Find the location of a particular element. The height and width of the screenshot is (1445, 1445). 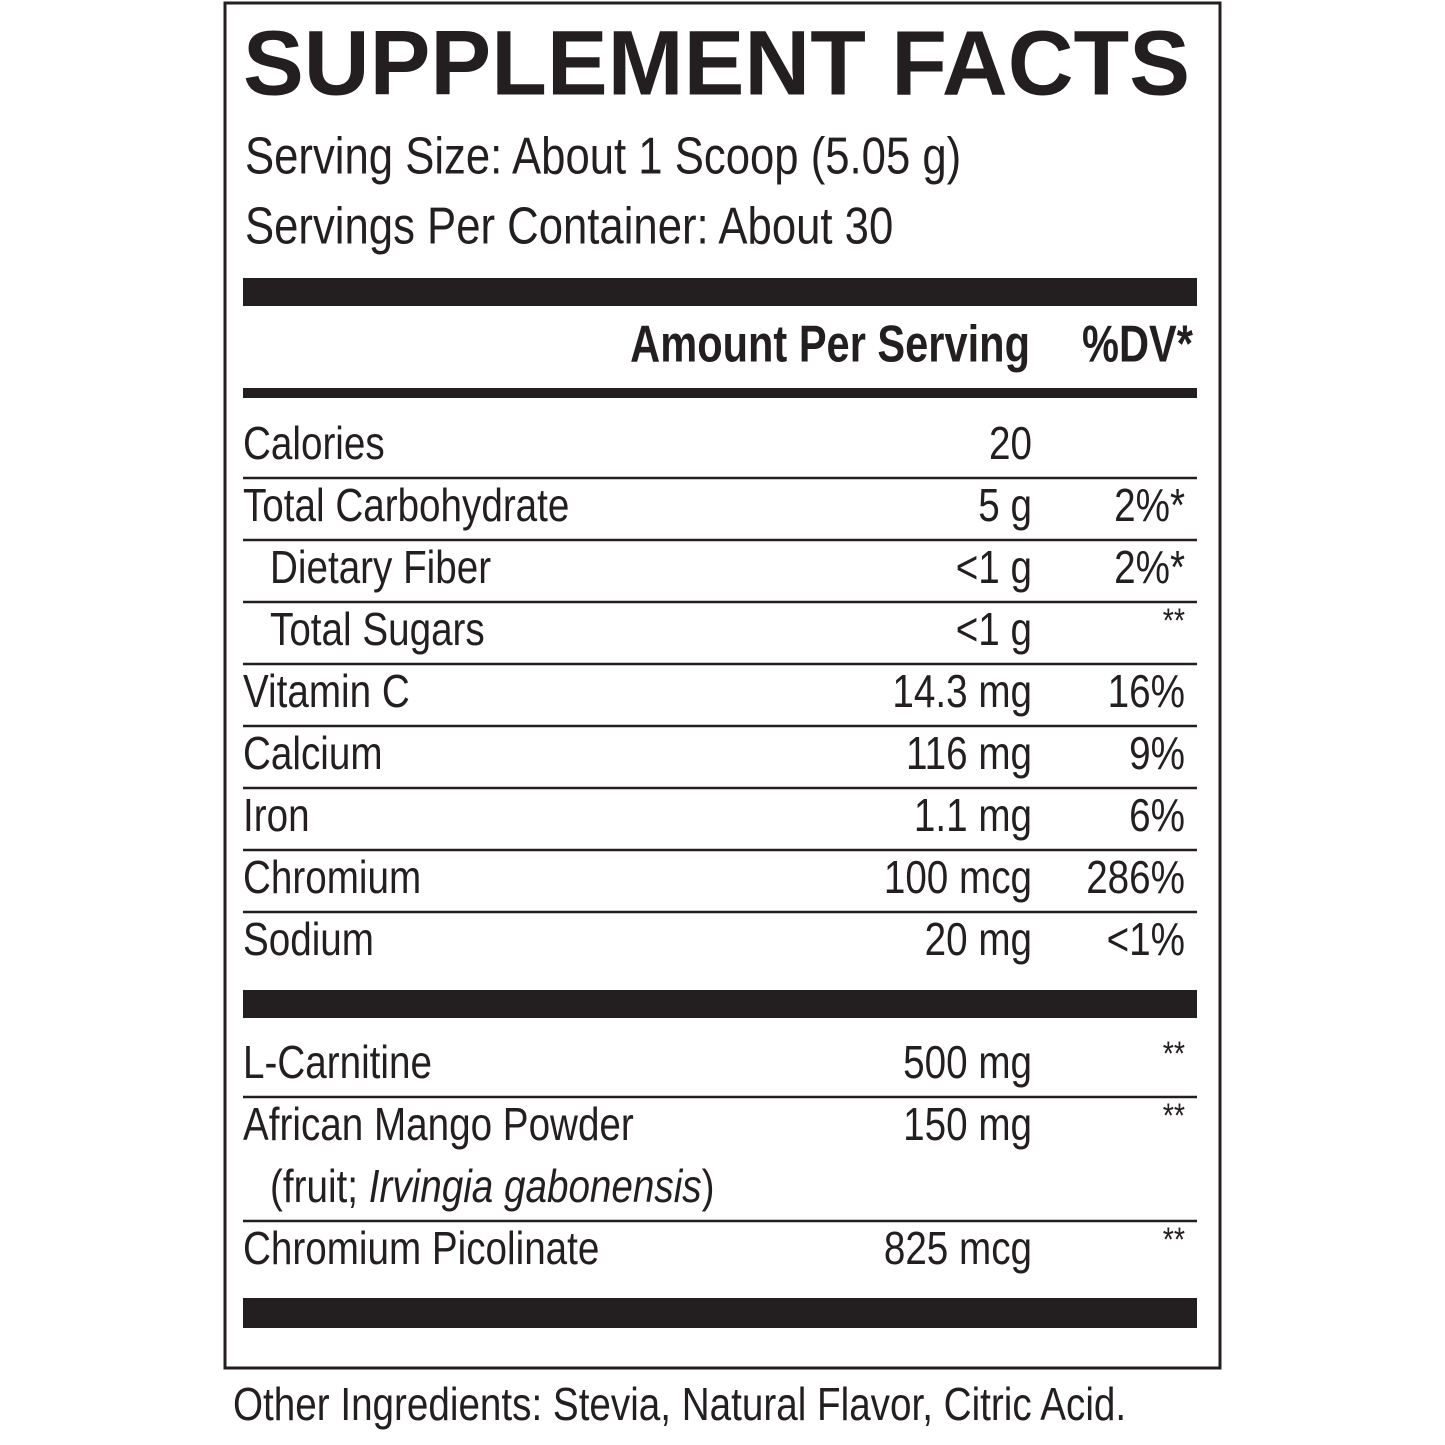

nutrient-note: (fruit; Irvingia gabonensis) is located at coordinates (492, 1186).